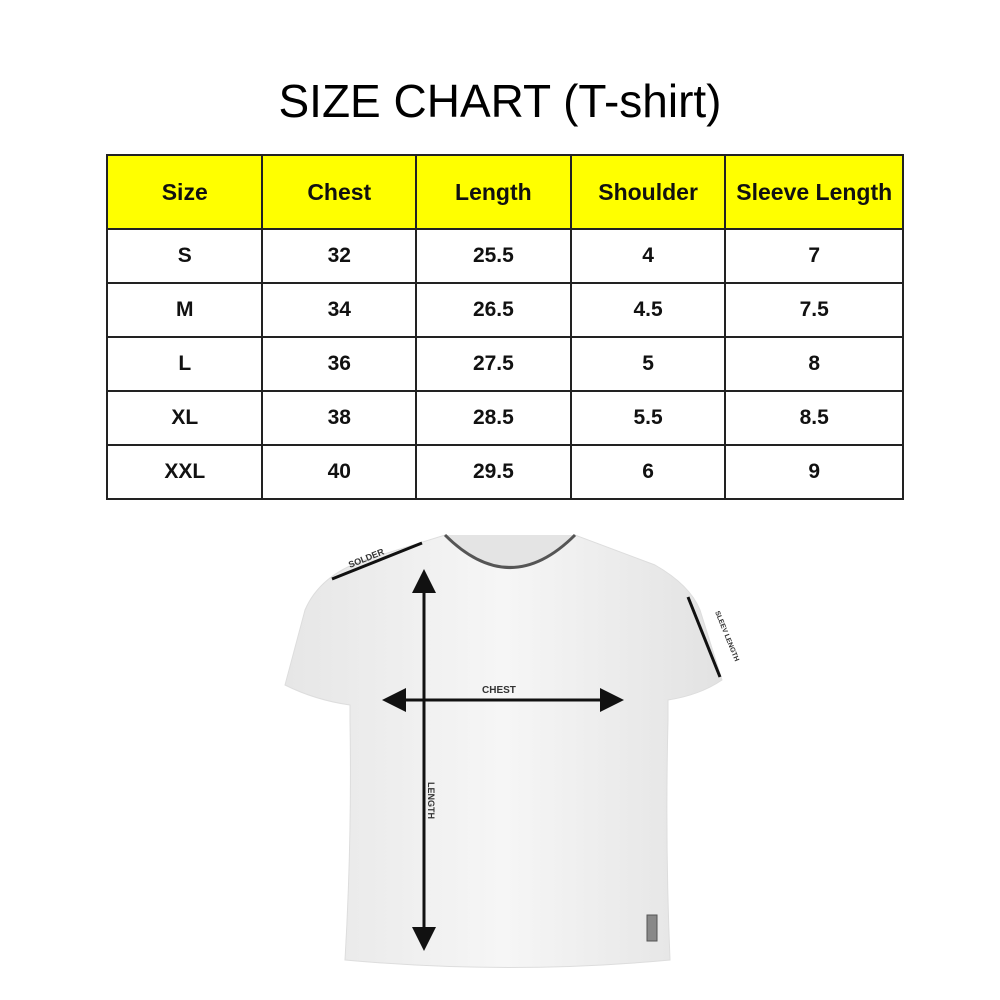 The image size is (1000, 1000). I want to click on table-cell: M, so click(184, 310).